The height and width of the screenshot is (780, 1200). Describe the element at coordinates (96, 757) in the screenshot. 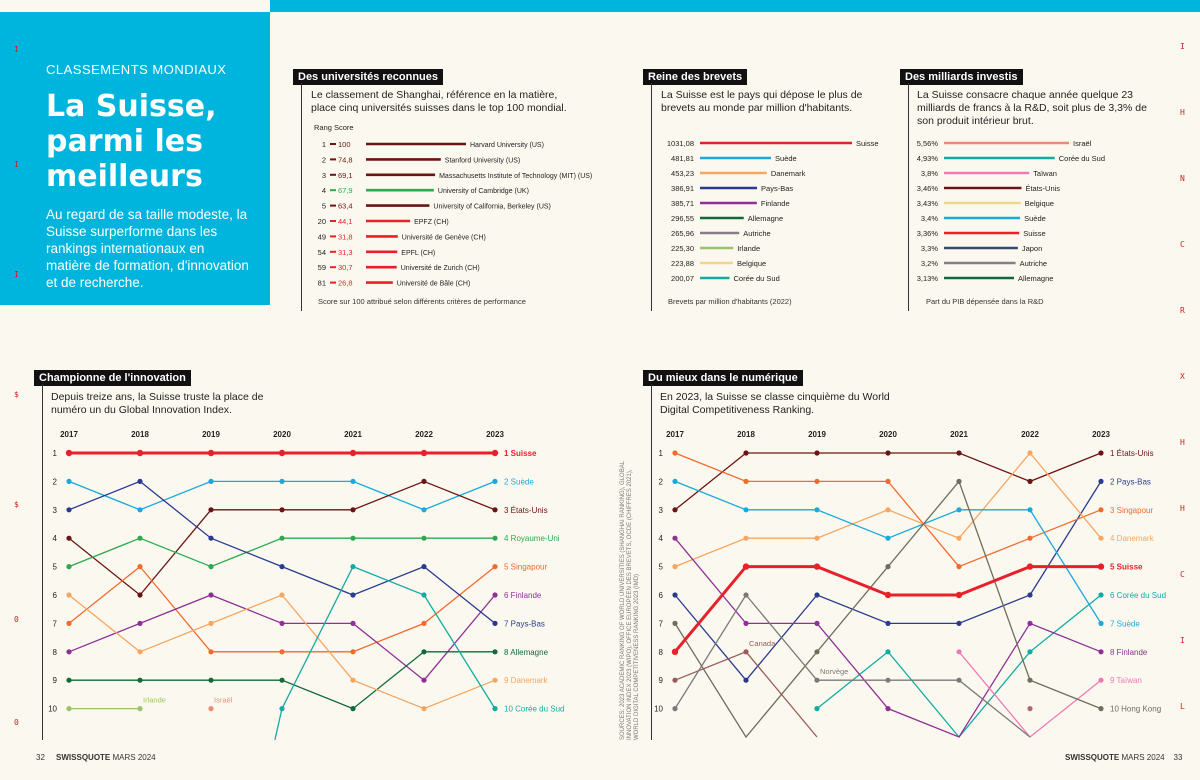

I see `left-footer: 32 SWISSQUOTE MARS 2024` at that location.